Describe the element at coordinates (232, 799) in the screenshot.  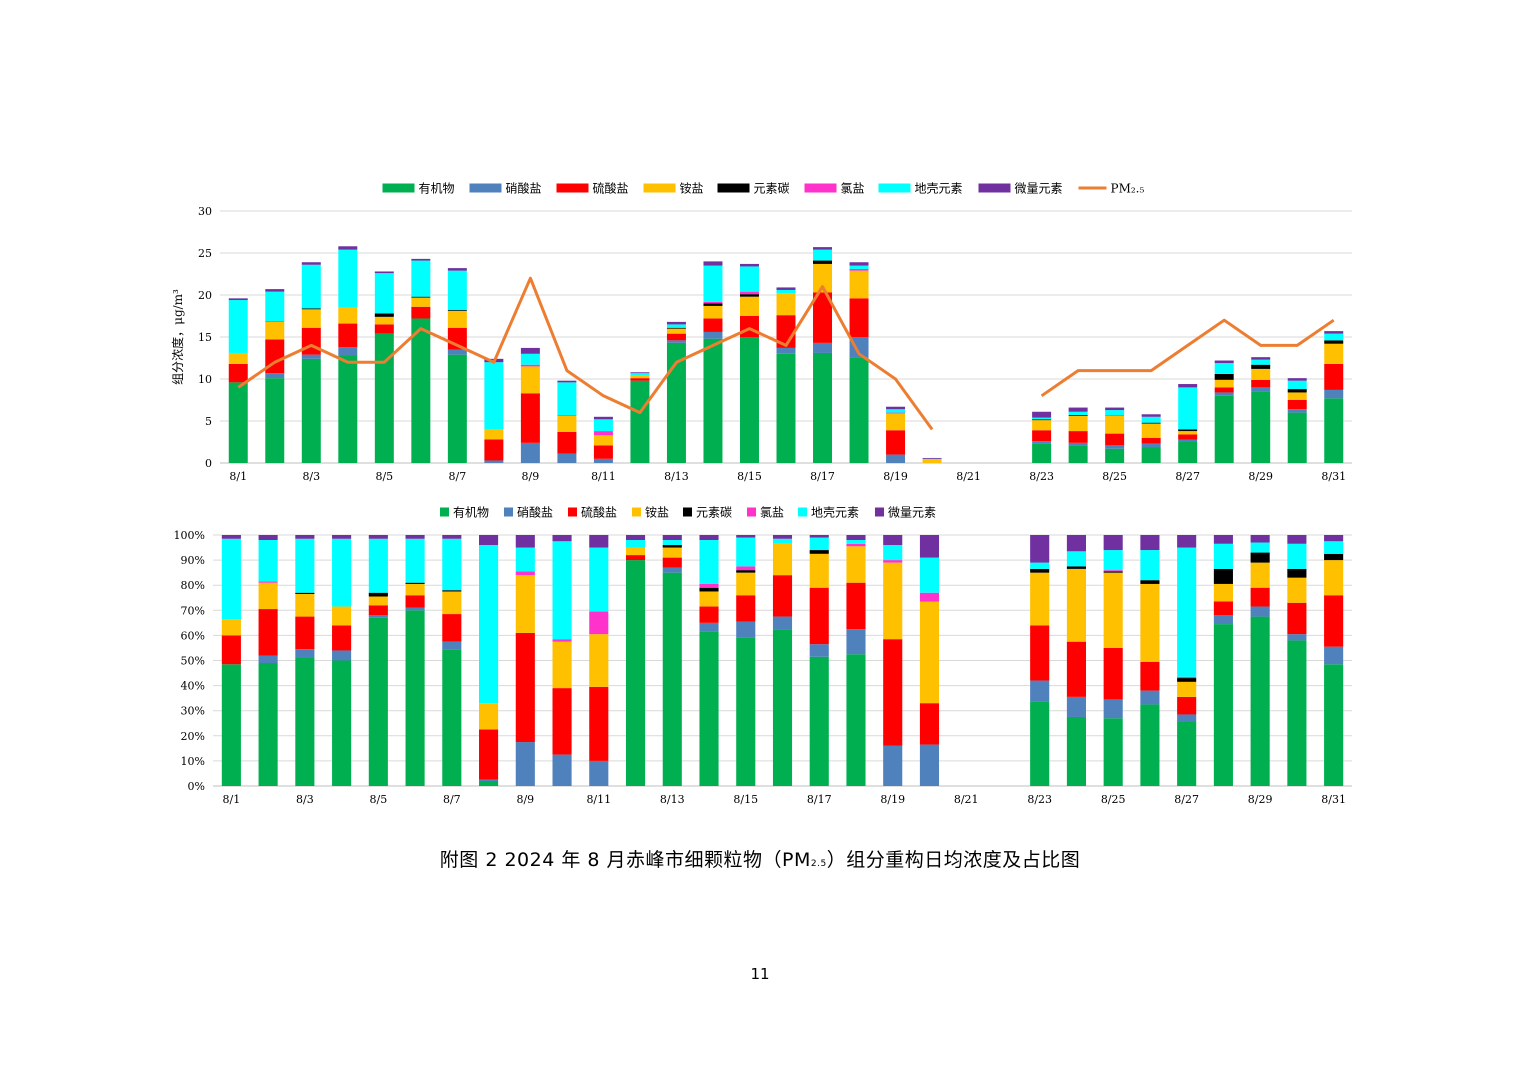
I see `x-tick-label: 8/1` at that location.